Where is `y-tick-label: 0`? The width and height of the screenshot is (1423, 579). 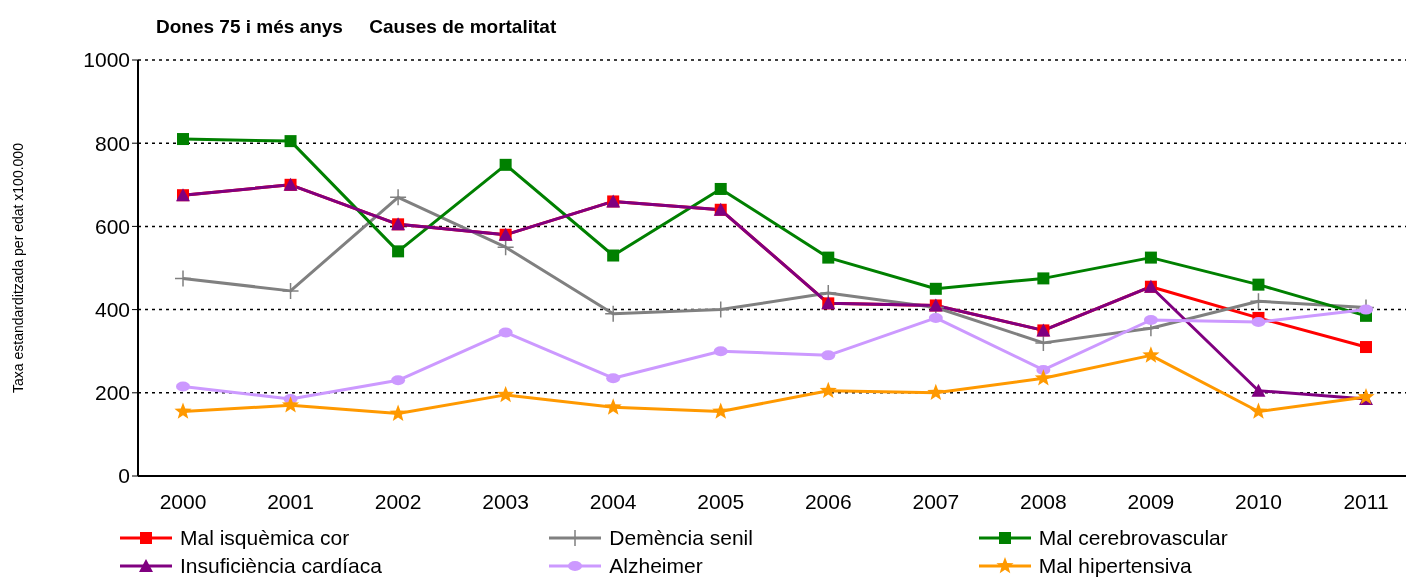 y-tick-label: 0 is located at coordinates (124, 476).